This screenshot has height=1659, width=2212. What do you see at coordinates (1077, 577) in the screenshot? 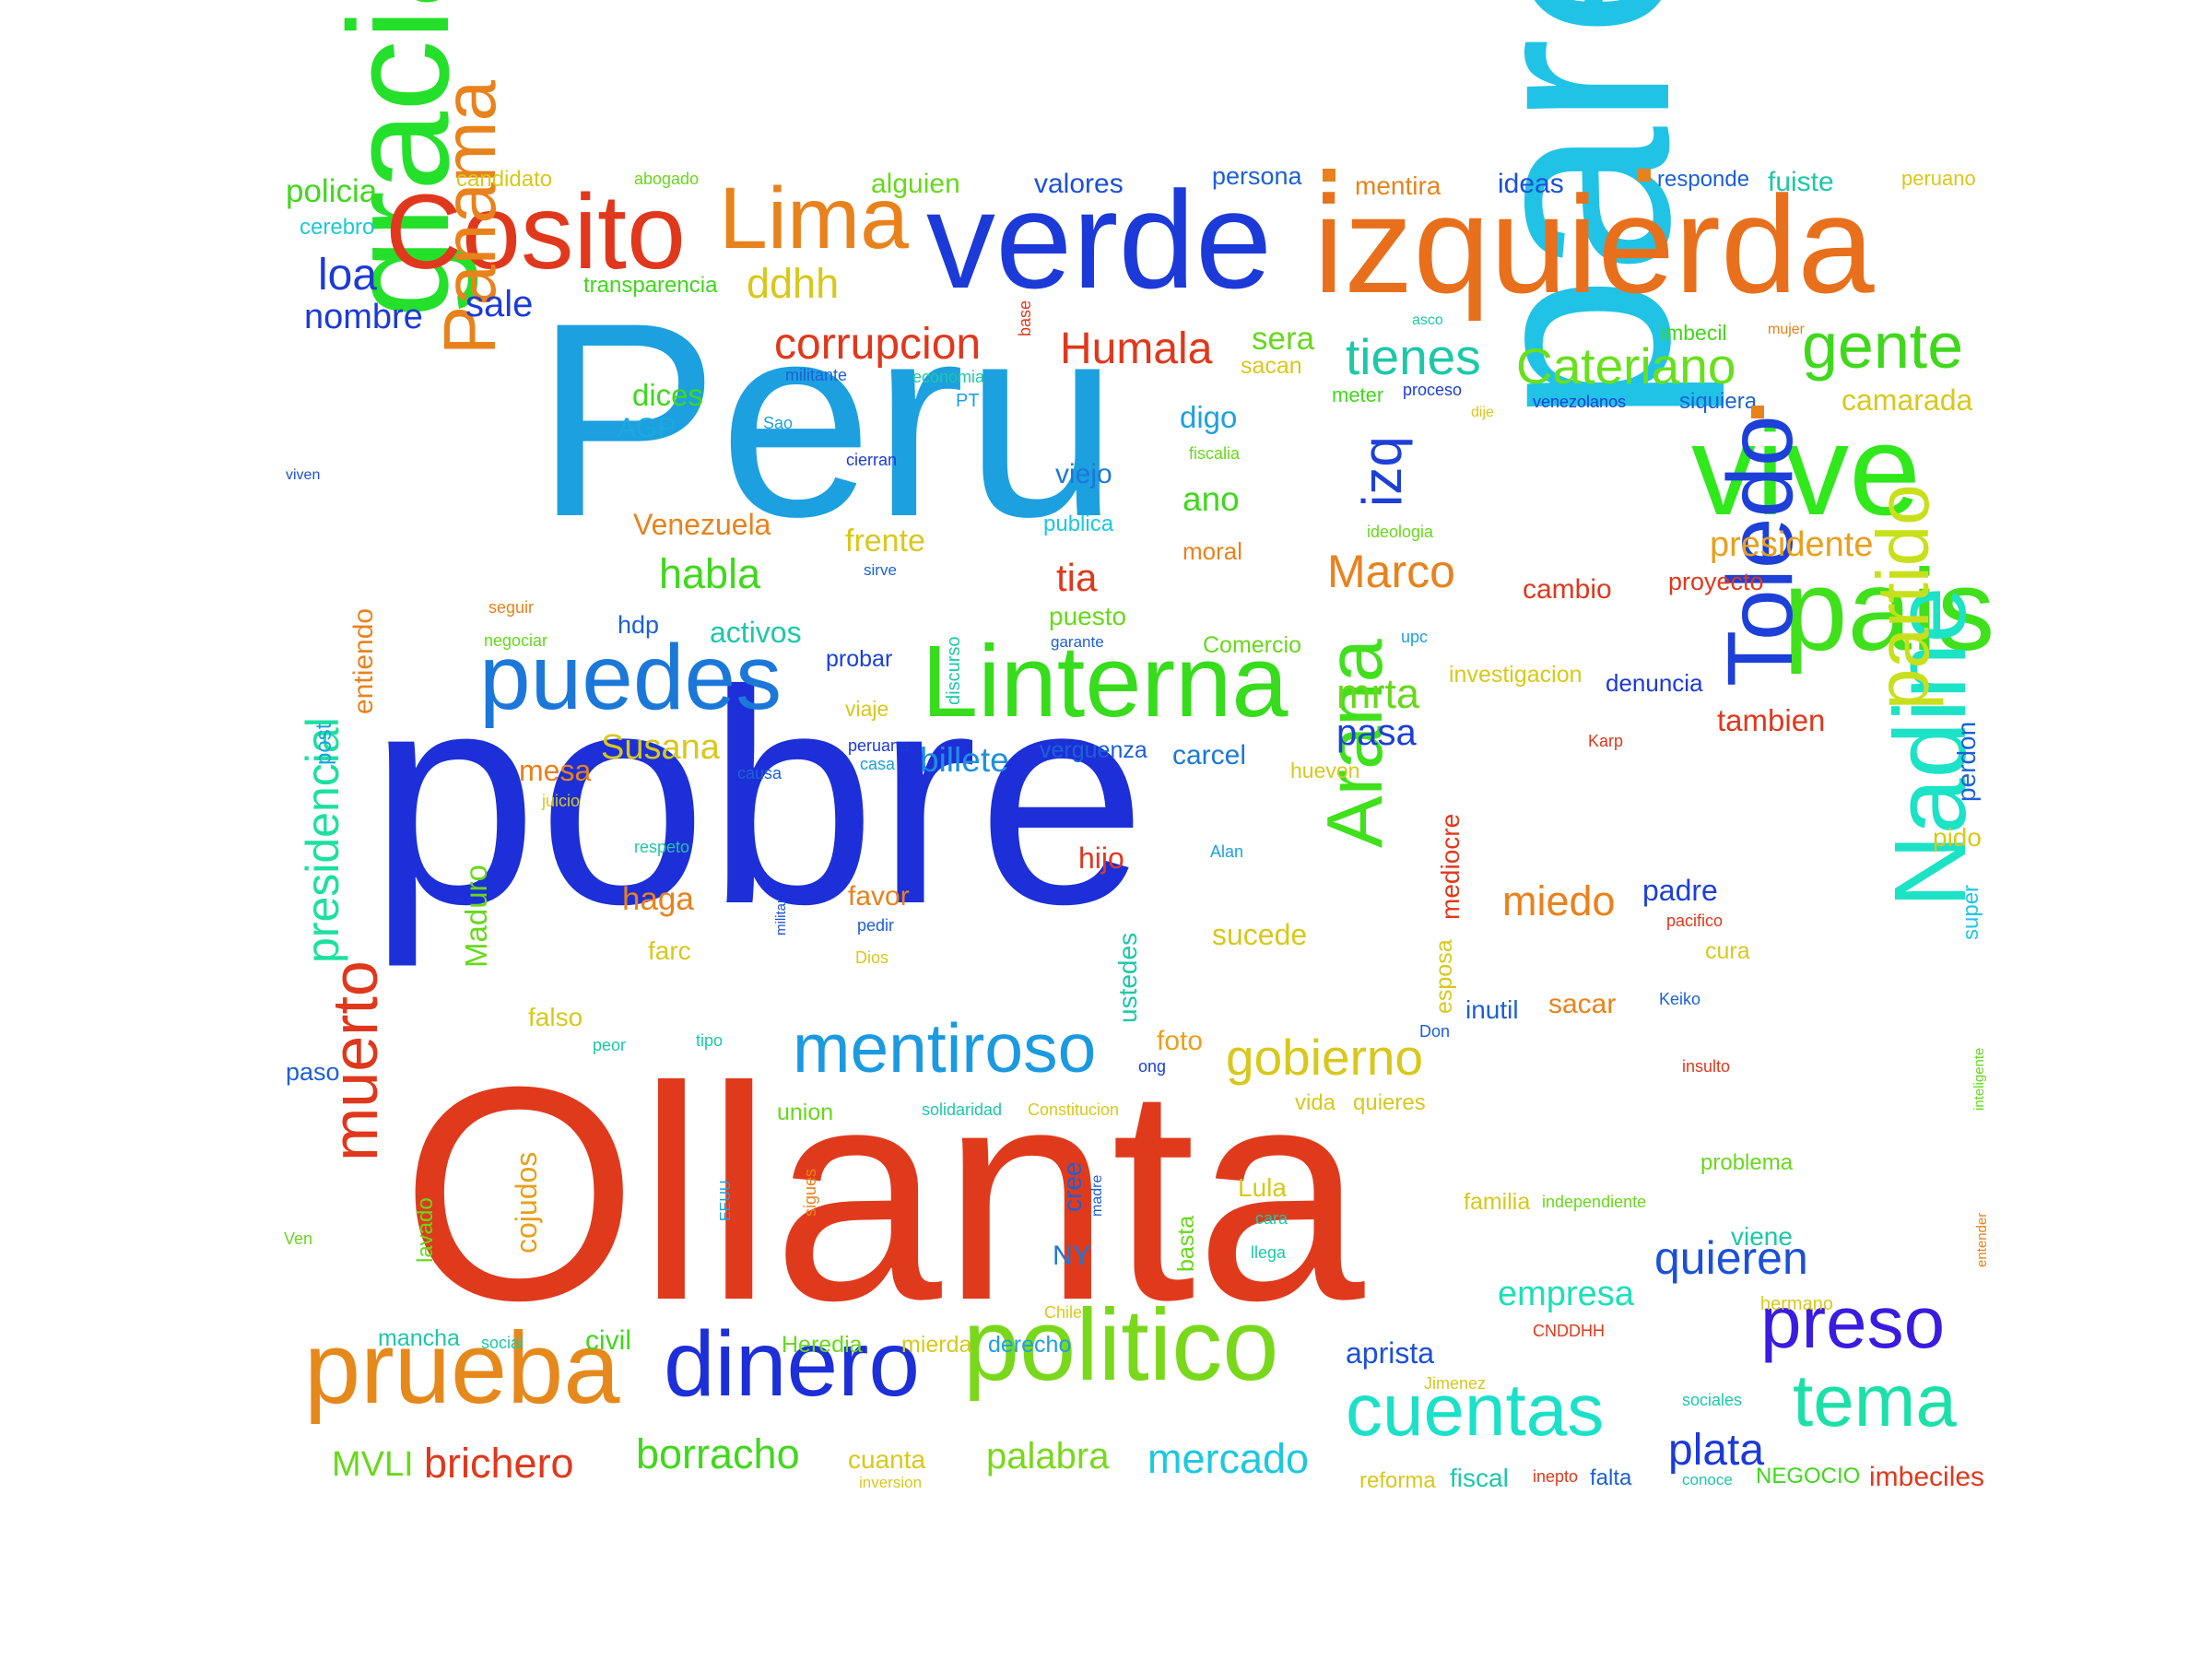
I see `word-tia: tia` at bounding box center [1077, 577].